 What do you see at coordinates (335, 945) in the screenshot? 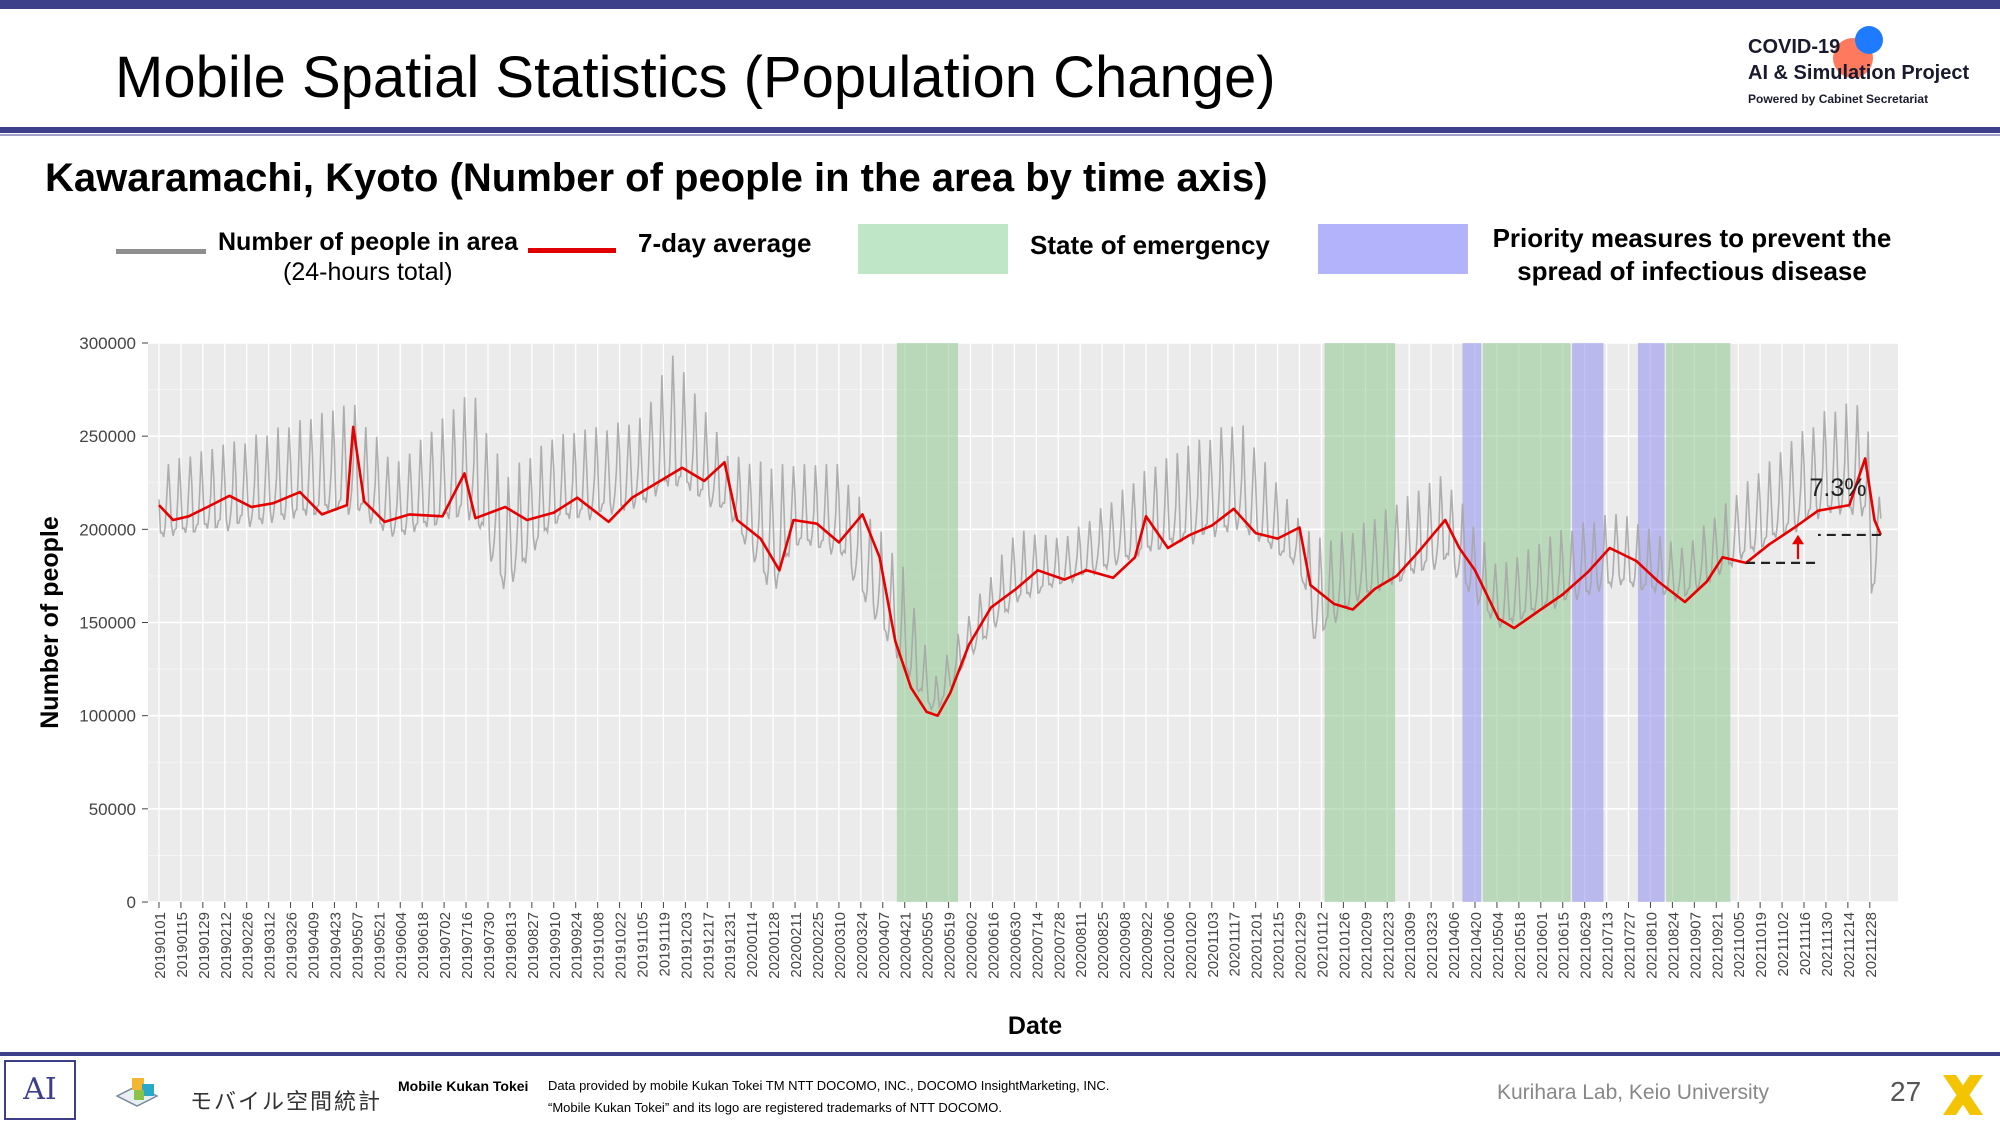
I see `x-tick-label: 20190423` at bounding box center [335, 945].